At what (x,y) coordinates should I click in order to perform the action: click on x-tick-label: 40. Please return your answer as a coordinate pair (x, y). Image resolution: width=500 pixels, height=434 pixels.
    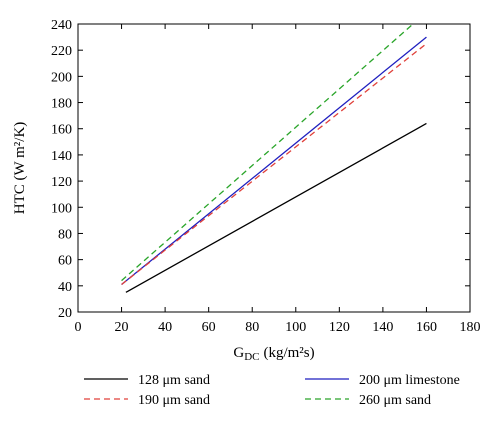
    Looking at the image, I should click on (165, 327).